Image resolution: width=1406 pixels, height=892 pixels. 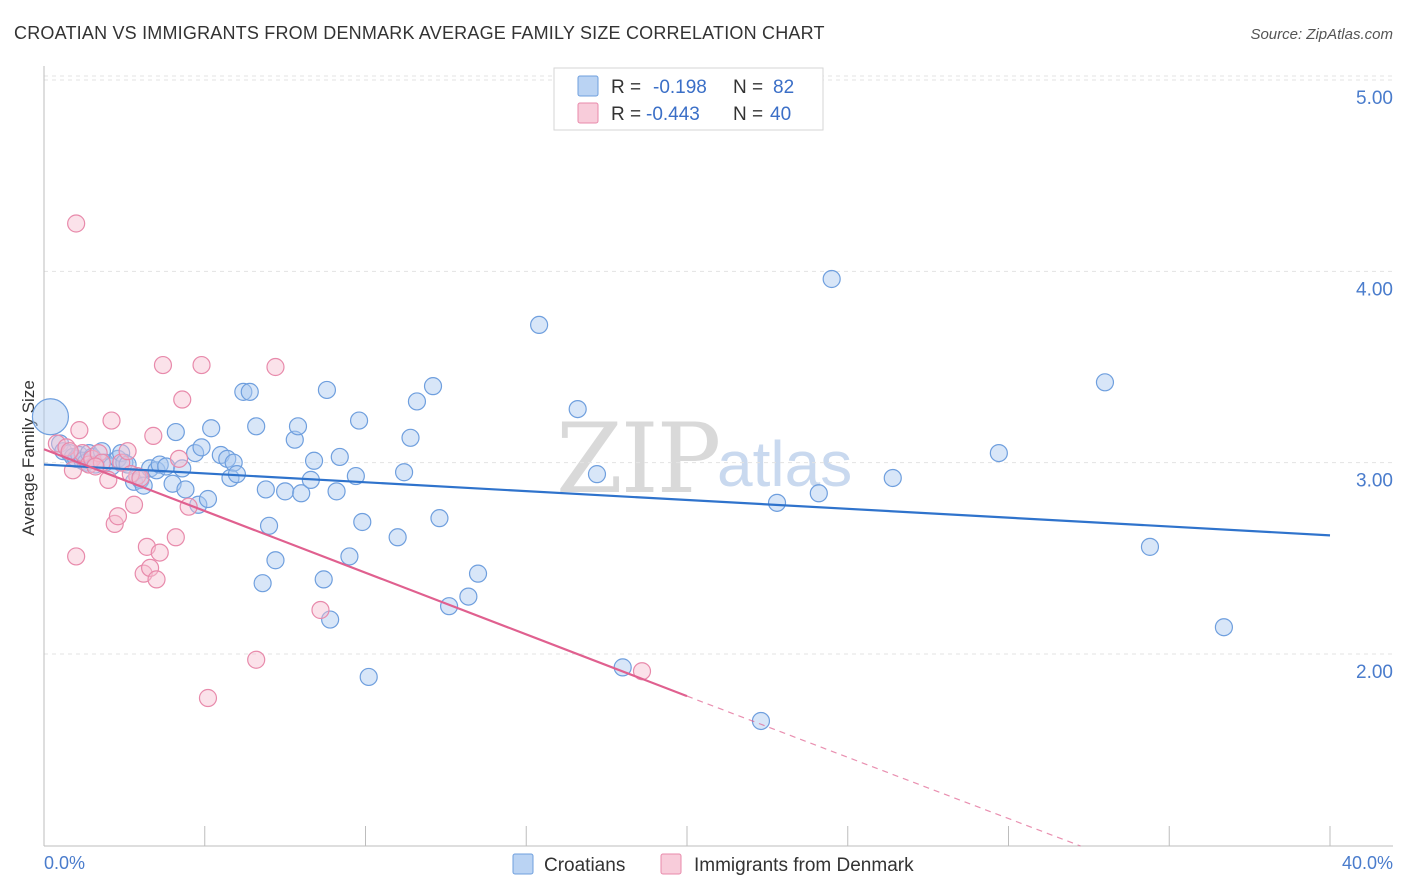 What do you see at coordinates (1374, 98) in the screenshot?
I see `y-tick-label: 5.00` at bounding box center [1374, 98].